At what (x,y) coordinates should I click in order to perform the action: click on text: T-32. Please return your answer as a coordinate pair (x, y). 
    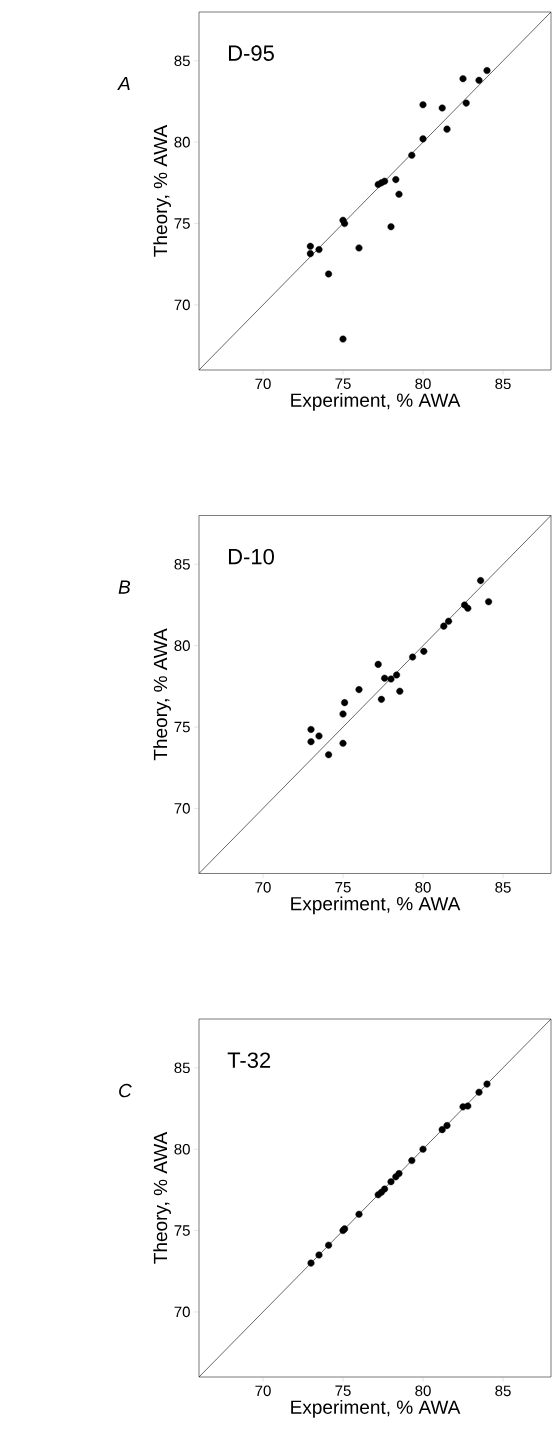
    Looking at the image, I should click on (249, 1060).